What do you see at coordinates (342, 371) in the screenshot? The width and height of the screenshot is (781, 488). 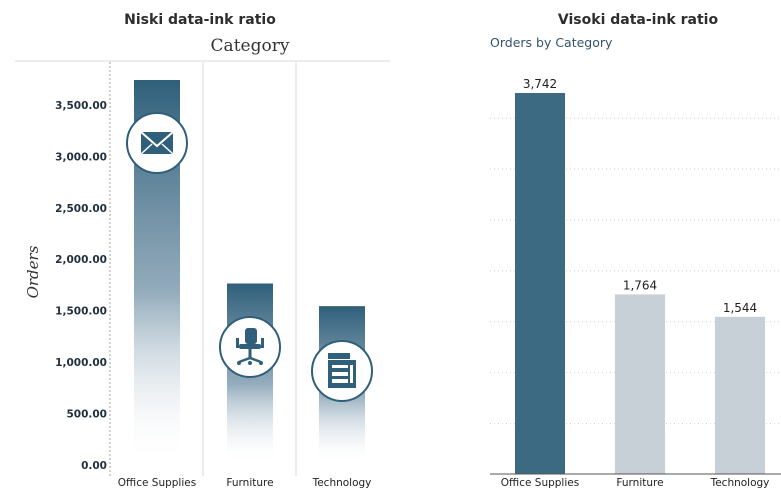 I see `copier-icon` at bounding box center [342, 371].